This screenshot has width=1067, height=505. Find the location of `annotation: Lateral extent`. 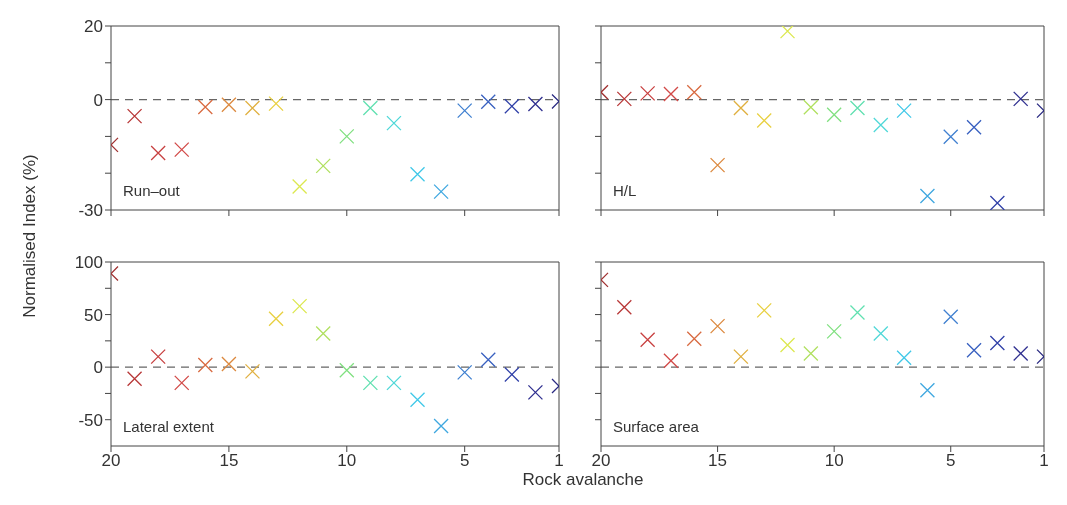

annotation: Lateral extent is located at coordinates (168, 426).